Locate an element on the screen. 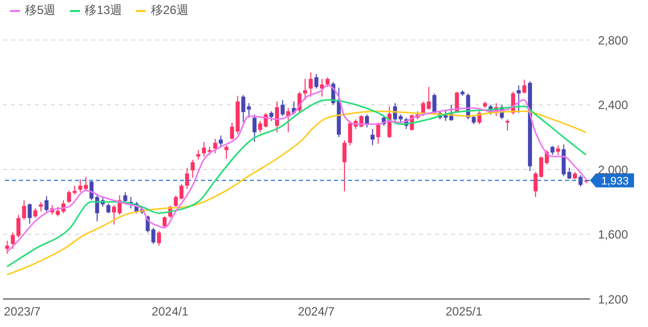 Image resolution: width=648 pixels, height=327 pixels. x-tick-label: 2025/1 is located at coordinates (464, 311).